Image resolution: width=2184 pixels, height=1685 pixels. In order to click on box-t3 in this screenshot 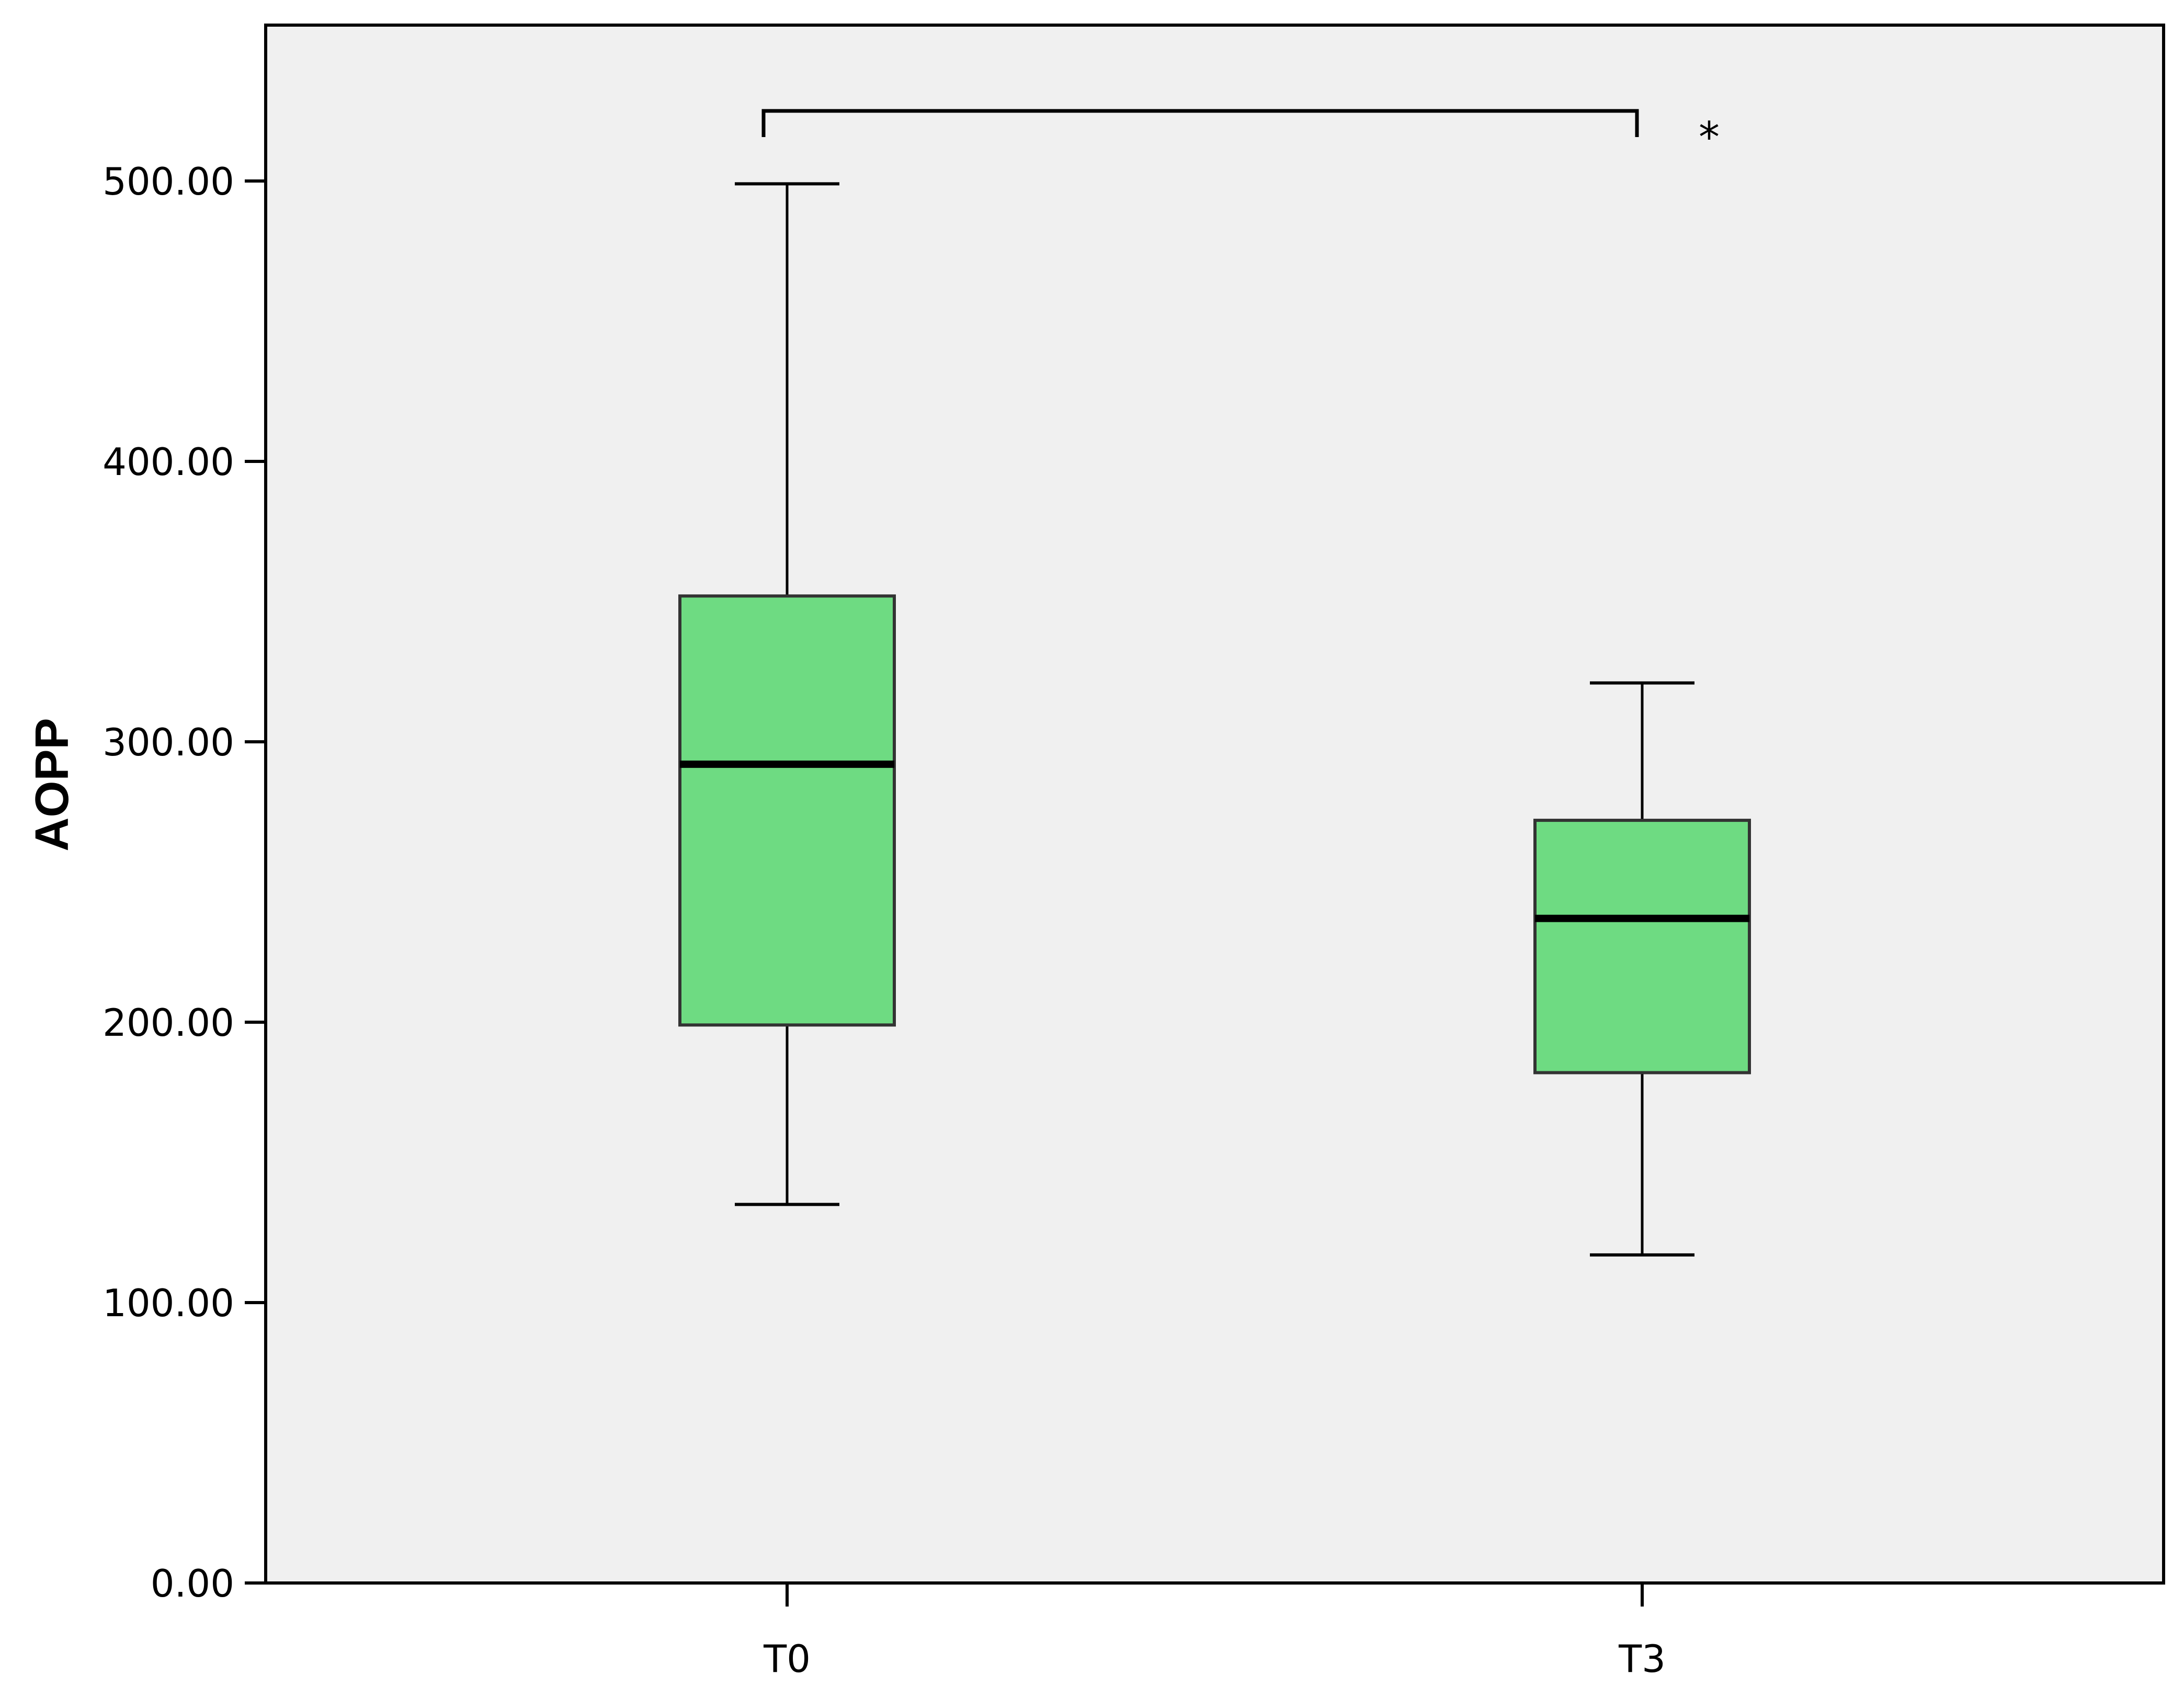, I will do `click(1642, 969)`.